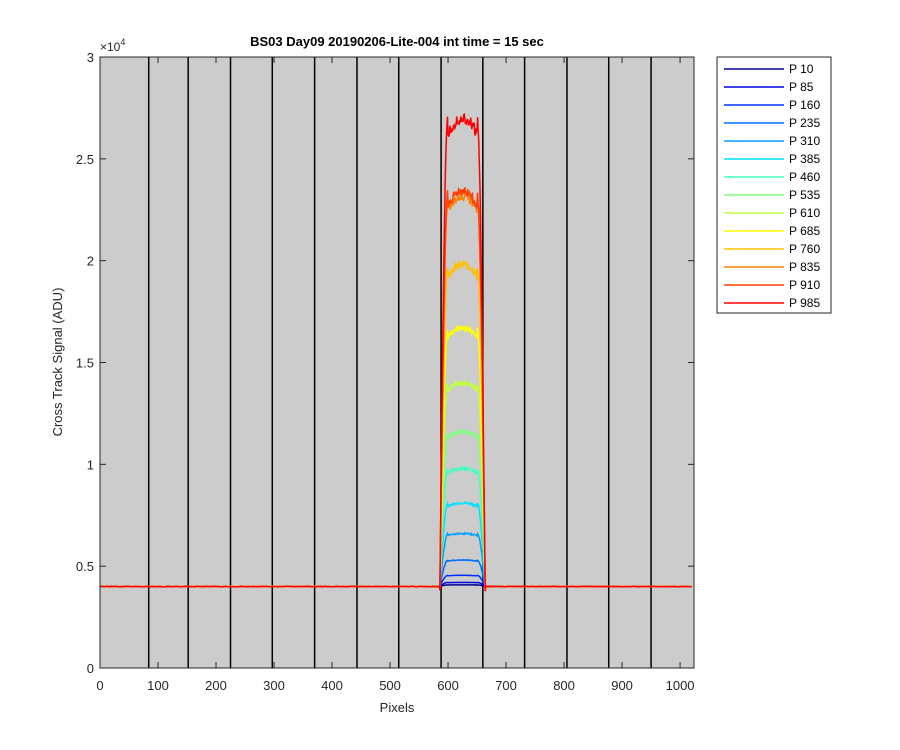 Image resolution: width=900 pixels, height=750 pixels. What do you see at coordinates (99, 685) in the screenshot?
I see `x-tick-label: 0` at bounding box center [99, 685].